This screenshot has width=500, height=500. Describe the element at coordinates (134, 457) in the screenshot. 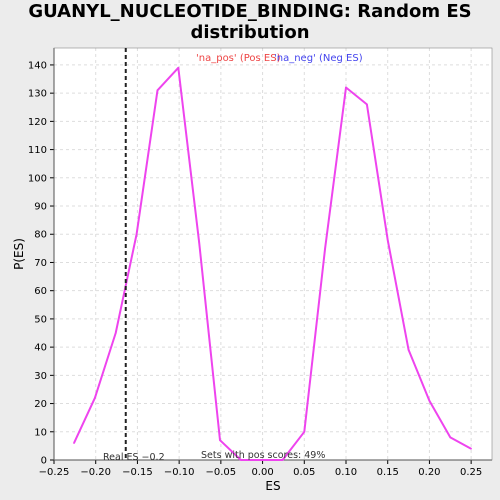

I see `real-es-label: Real ES −0.2` at that location.